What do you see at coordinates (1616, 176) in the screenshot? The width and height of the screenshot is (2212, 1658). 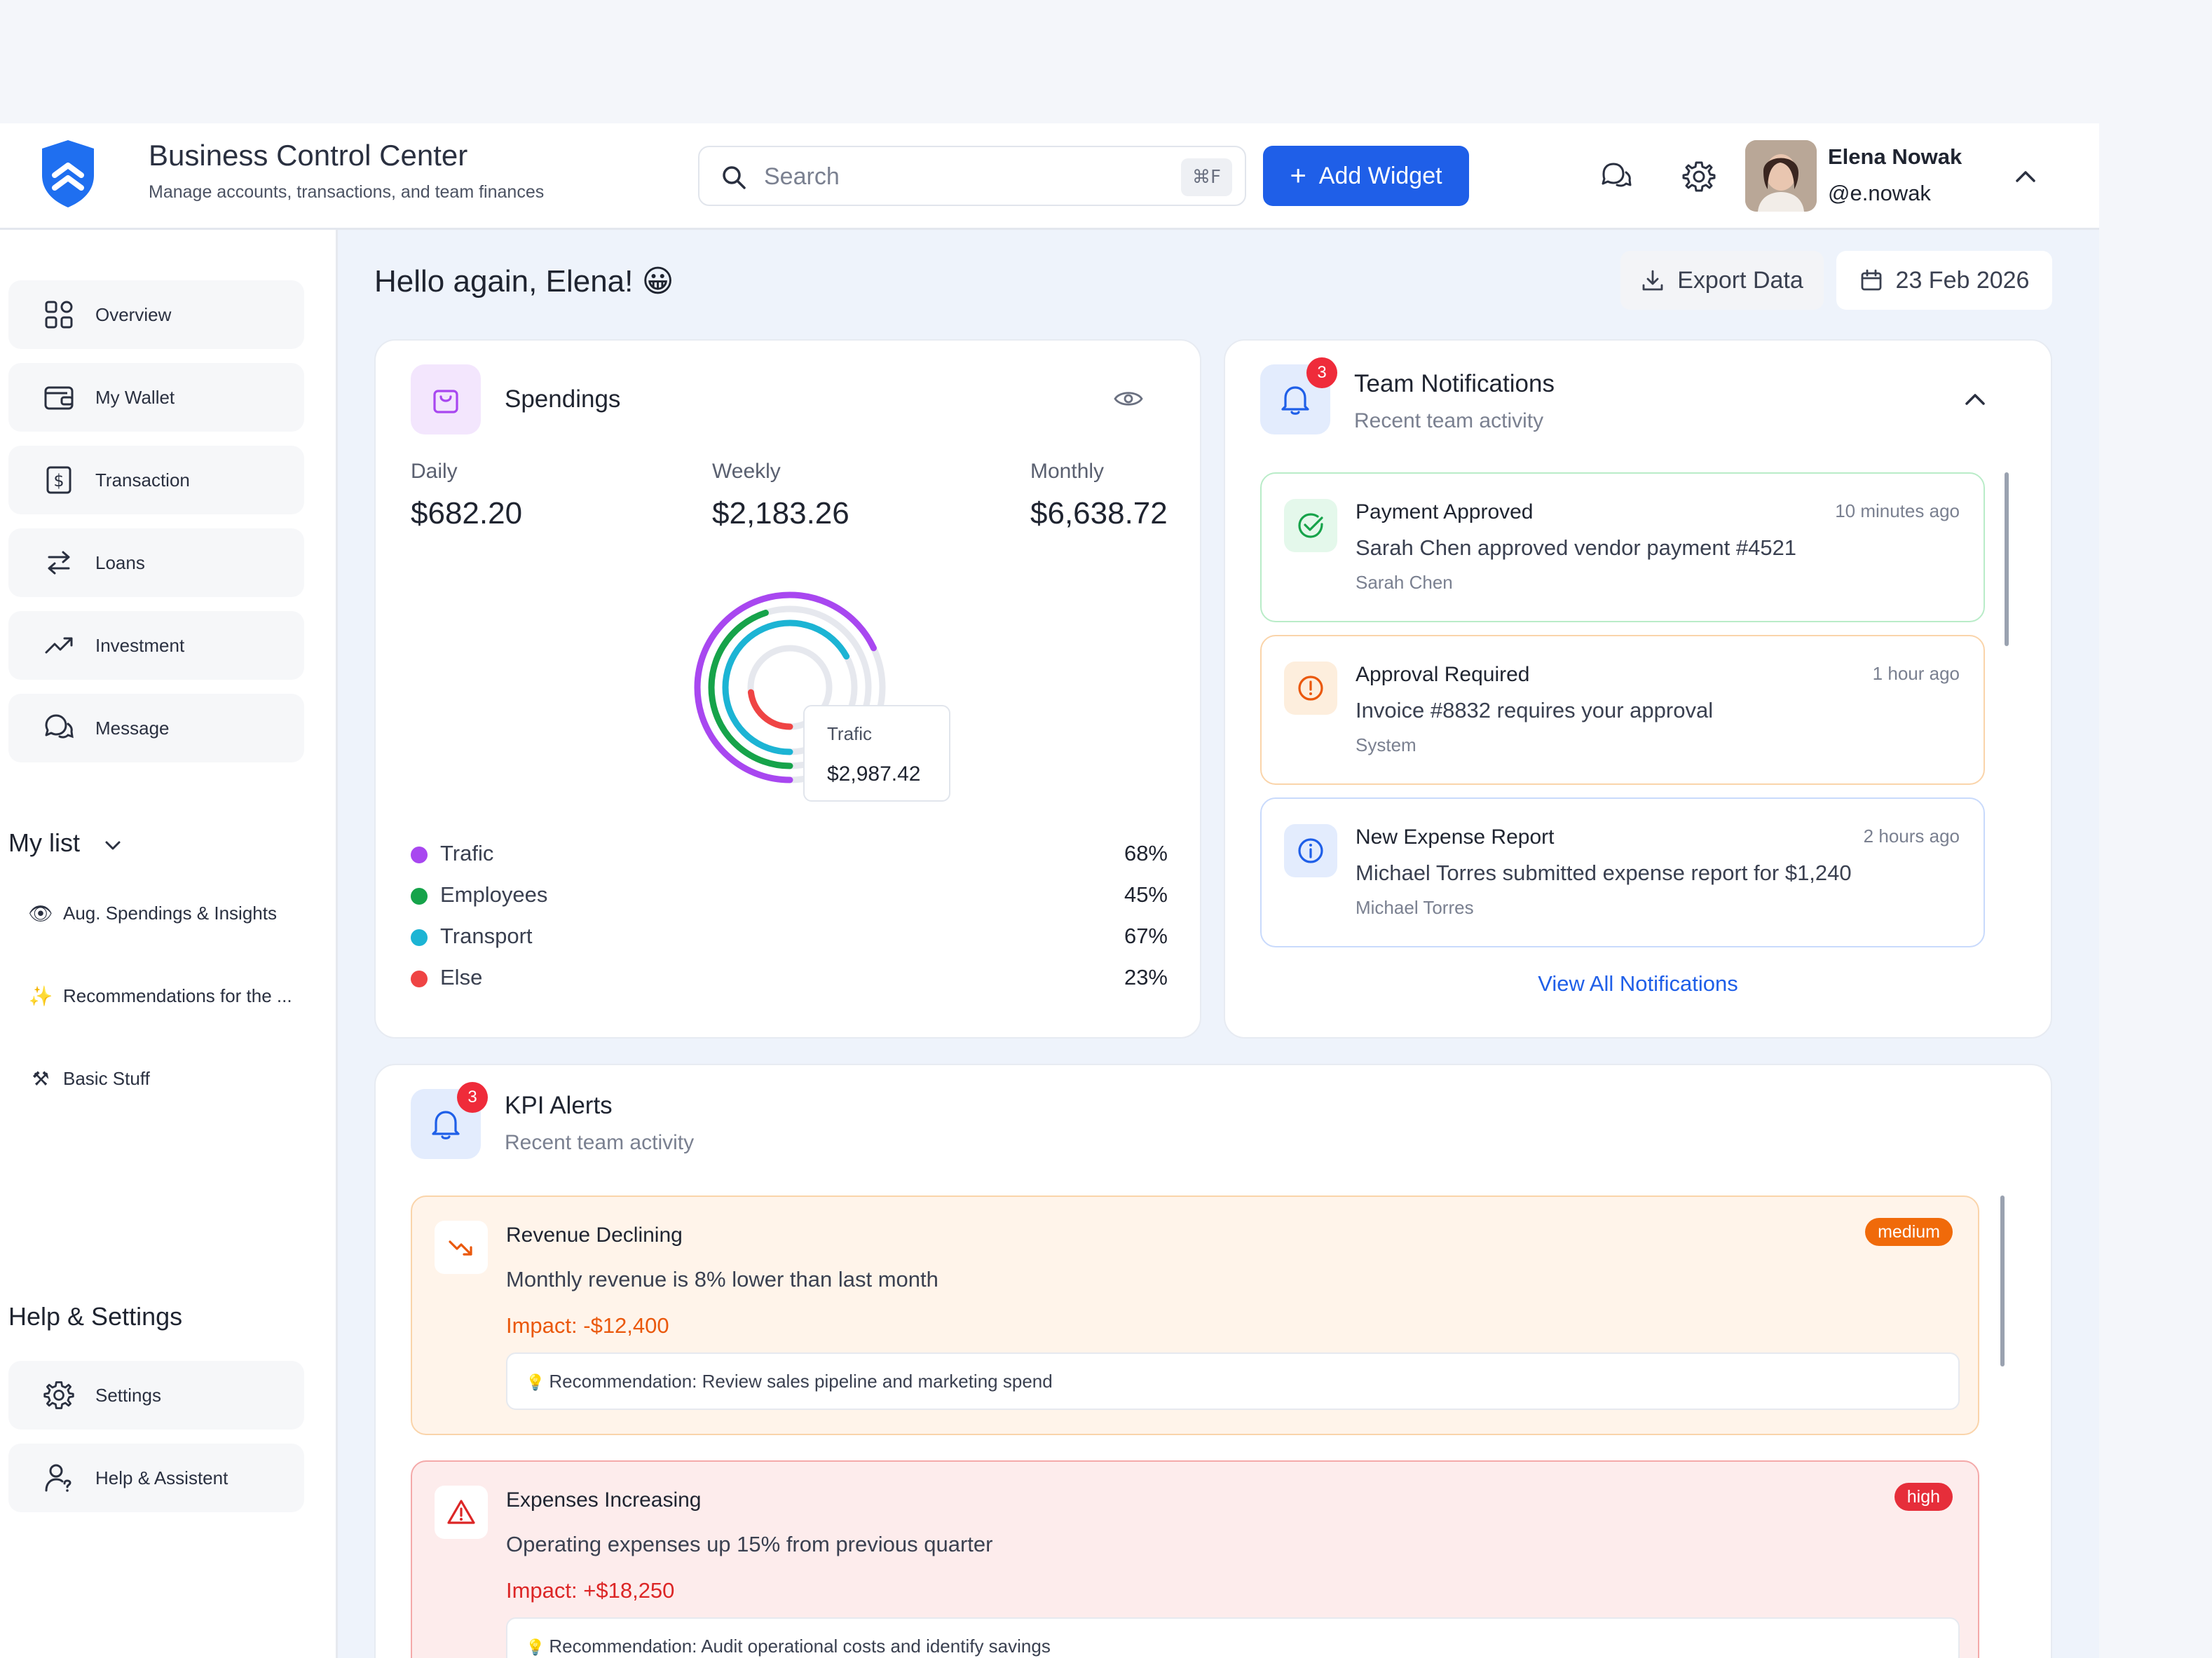 I see `chat-icon` at bounding box center [1616, 176].